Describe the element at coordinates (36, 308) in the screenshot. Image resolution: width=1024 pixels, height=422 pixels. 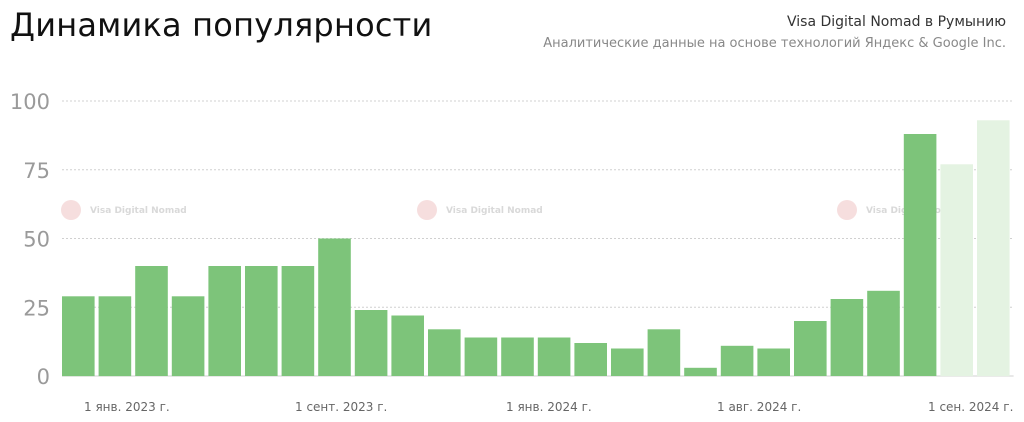
I see `y-tick-label: 25` at that location.